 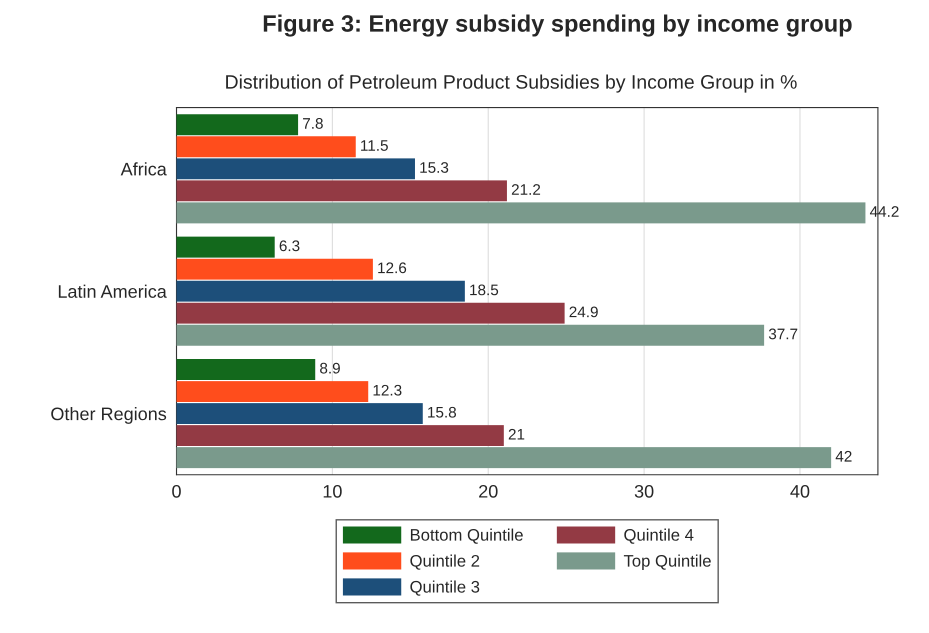 I want to click on data-label: 37.7, so click(x=783, y=334).